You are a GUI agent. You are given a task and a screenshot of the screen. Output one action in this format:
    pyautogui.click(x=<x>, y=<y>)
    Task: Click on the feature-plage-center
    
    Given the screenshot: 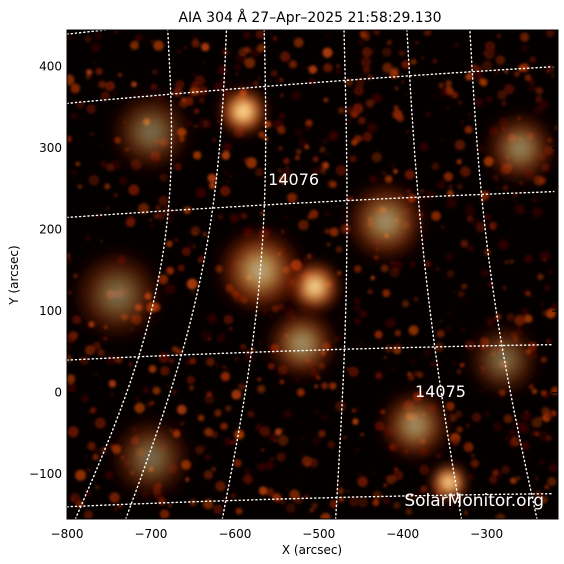 What is the action you would take?
    pyautogui.click(x=302, y=343)
    